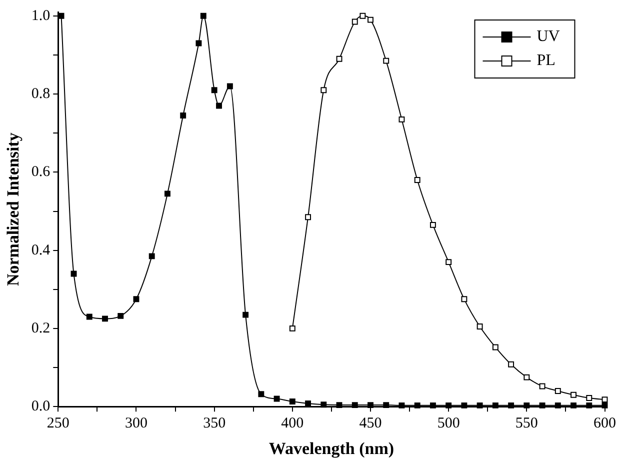 The image size is (619, 464). What do you see at coordinates (526, 424) in the screenshot?
I see `x-tick-label: 550` at bounding box center [526, 424].